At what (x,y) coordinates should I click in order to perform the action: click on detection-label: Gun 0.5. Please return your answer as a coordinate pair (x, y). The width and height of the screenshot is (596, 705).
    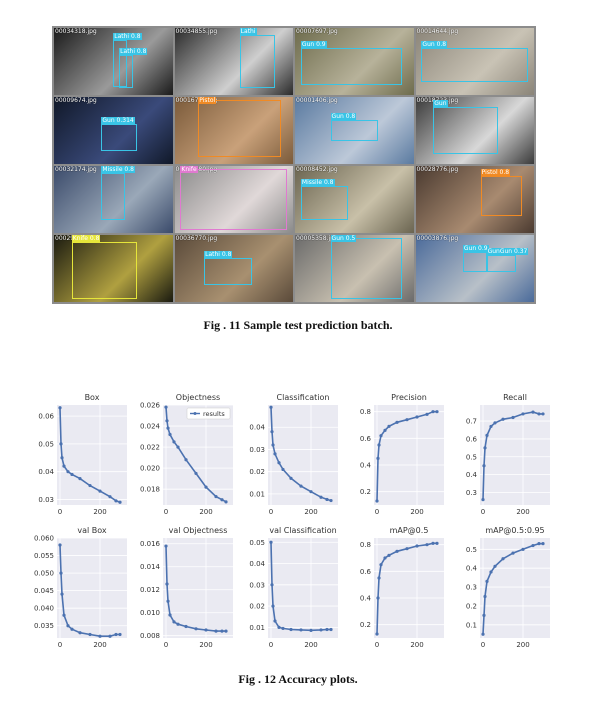
    Looking at the image, I should click on (343, 238).